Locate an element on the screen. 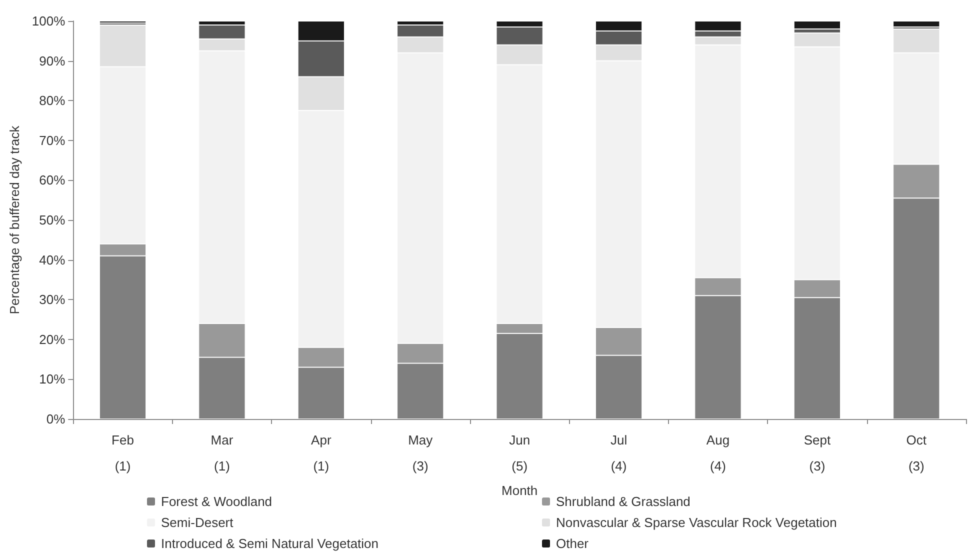 Image resolution: width=976 pixels, height=557 pixels. y-tick-label: 20% is located at coordinates (52, 339).